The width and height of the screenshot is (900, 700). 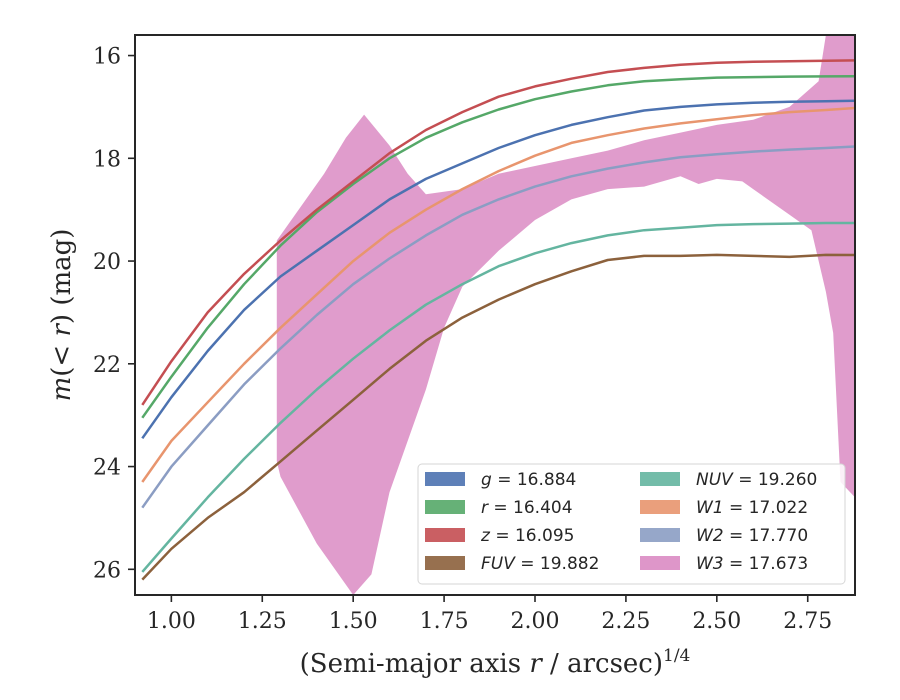 I want to click on legend-swatch-w1, so click(x=660, y=507).